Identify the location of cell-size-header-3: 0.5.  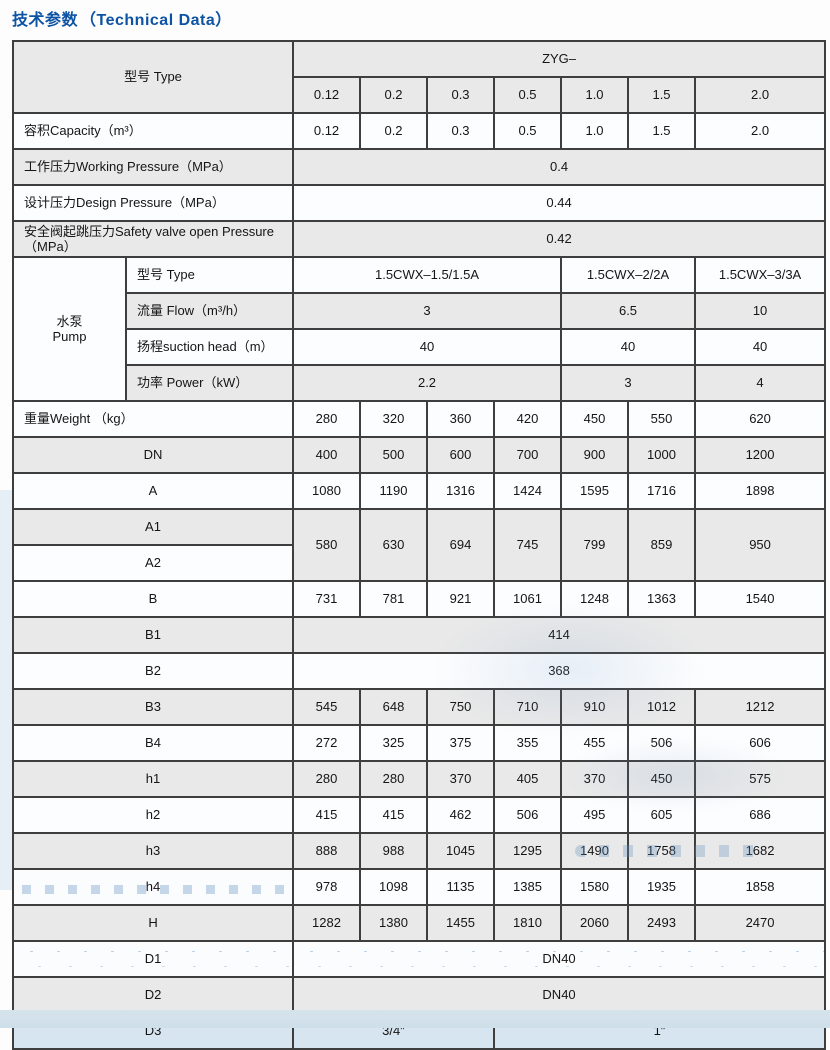
(528, 95).